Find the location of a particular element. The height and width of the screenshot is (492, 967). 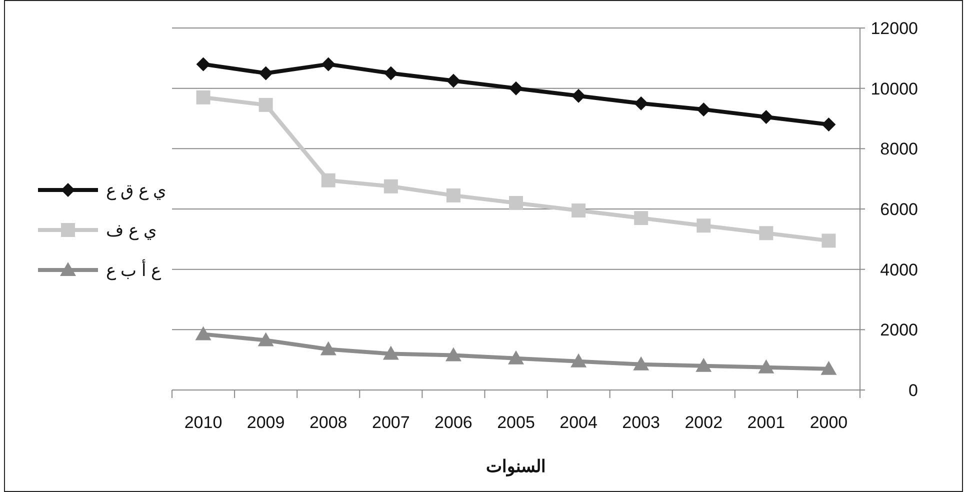

x-tick-label: 2002 is located at coordinates (703, 422).